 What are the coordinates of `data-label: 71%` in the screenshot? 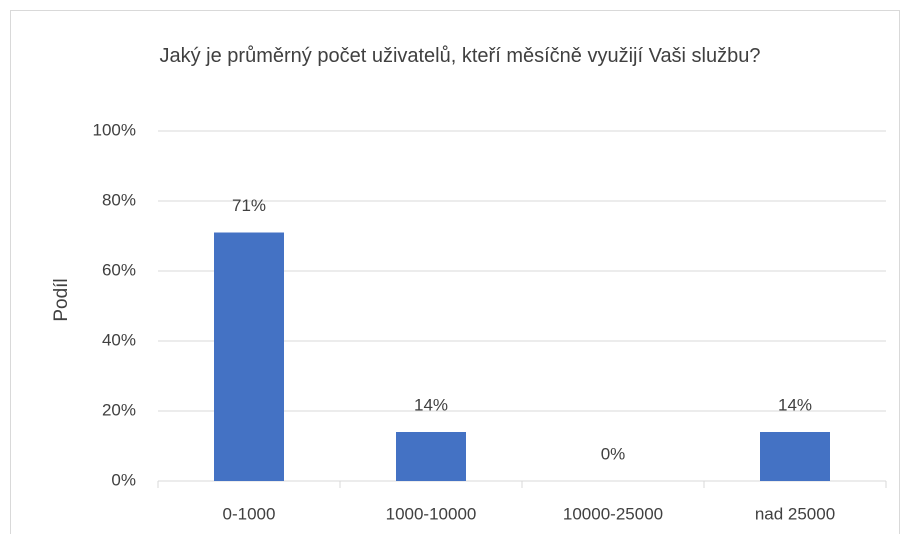 It's located at (249, 205).